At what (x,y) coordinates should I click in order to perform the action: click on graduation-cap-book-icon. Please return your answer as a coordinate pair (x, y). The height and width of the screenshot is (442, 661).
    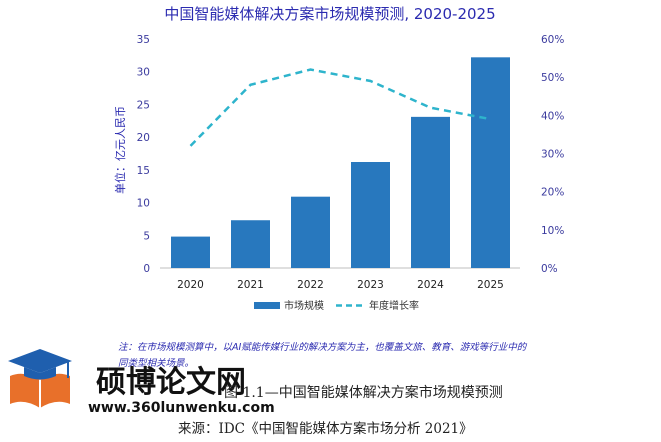
    Looking at the image, I should click on (40, 378).